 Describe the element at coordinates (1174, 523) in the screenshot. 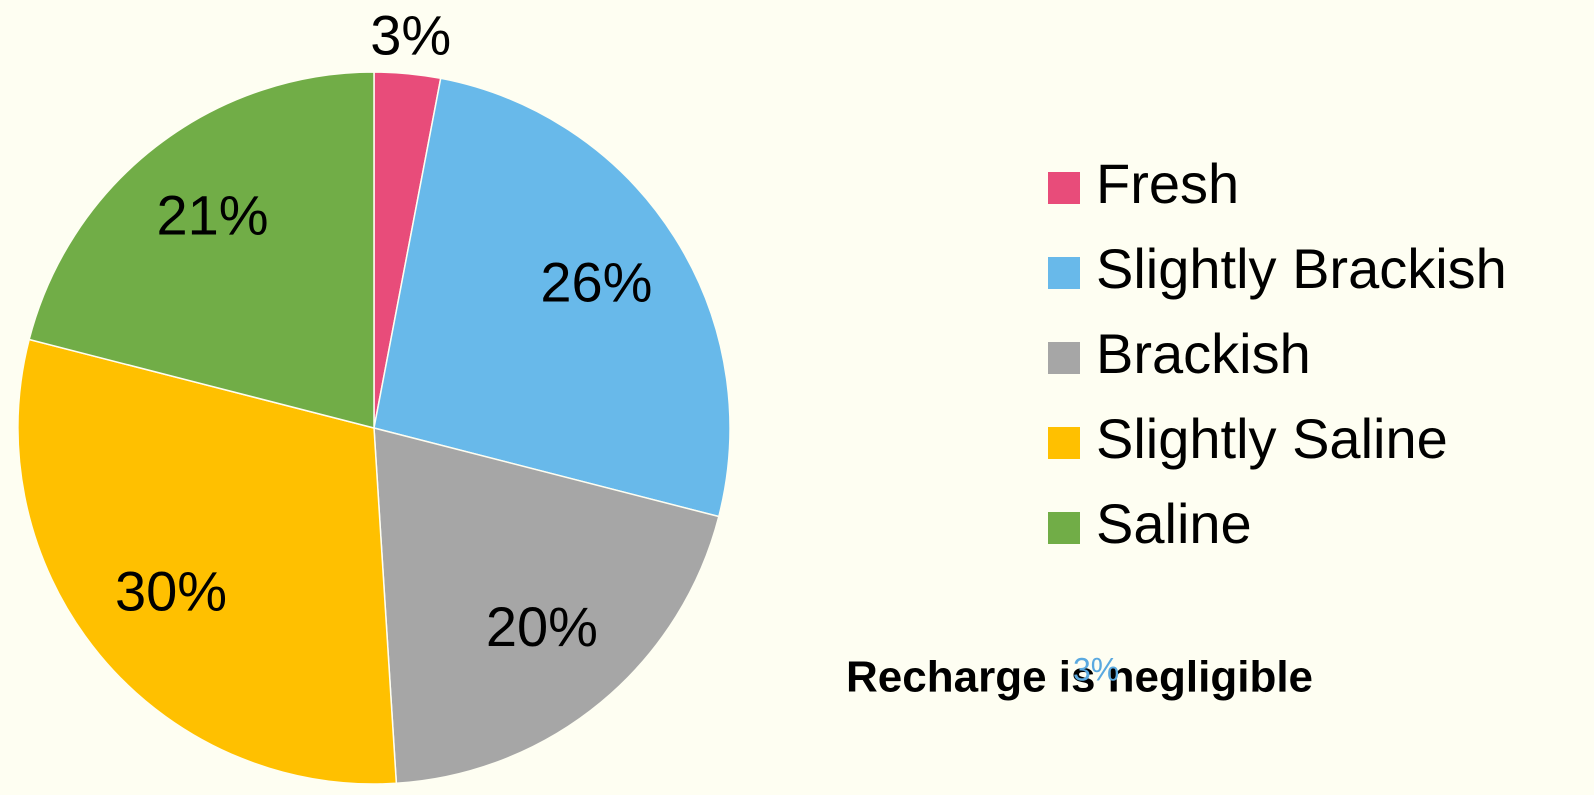

I see `legend-label: Saline` at that location.